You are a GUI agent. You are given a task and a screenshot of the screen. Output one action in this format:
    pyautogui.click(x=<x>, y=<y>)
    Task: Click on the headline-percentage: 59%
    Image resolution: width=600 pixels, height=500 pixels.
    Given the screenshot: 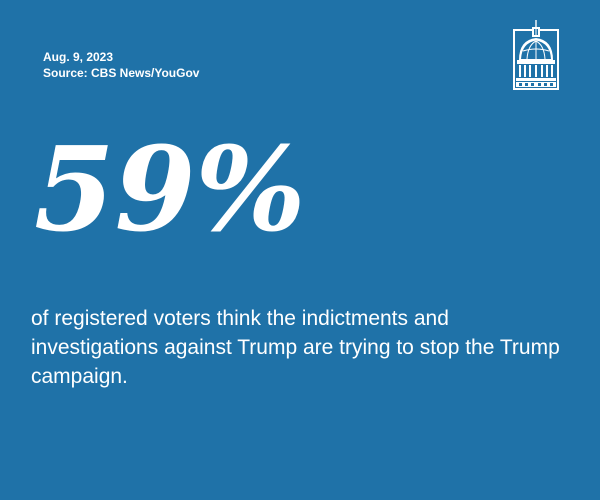 What is the action you would take?
    pyautogui.click(x=170, y=190)
    